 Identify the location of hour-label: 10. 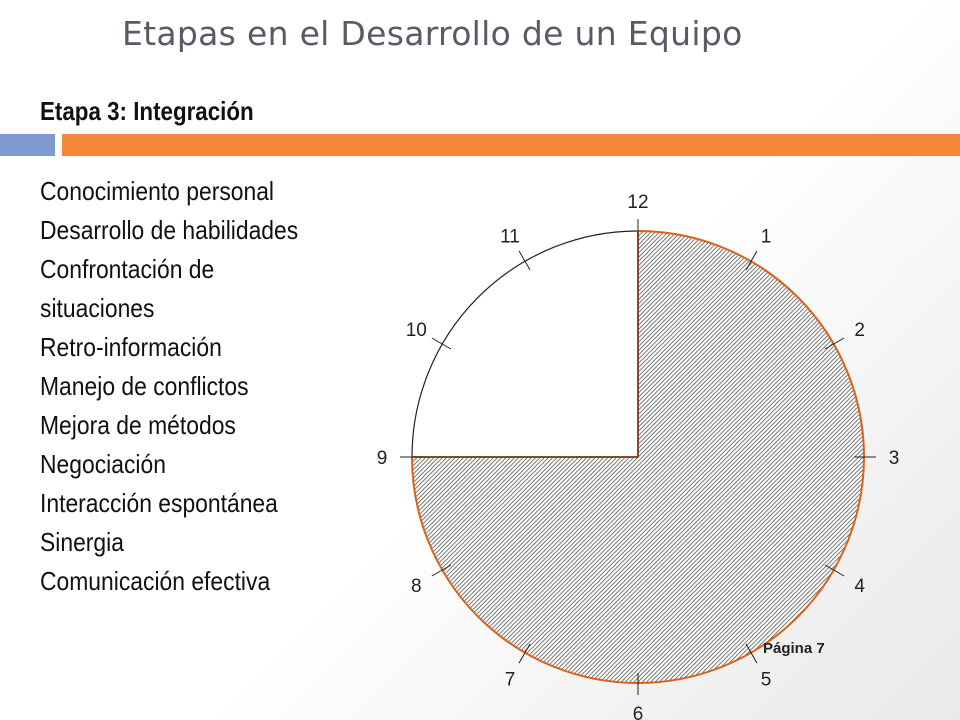
(416, 330).